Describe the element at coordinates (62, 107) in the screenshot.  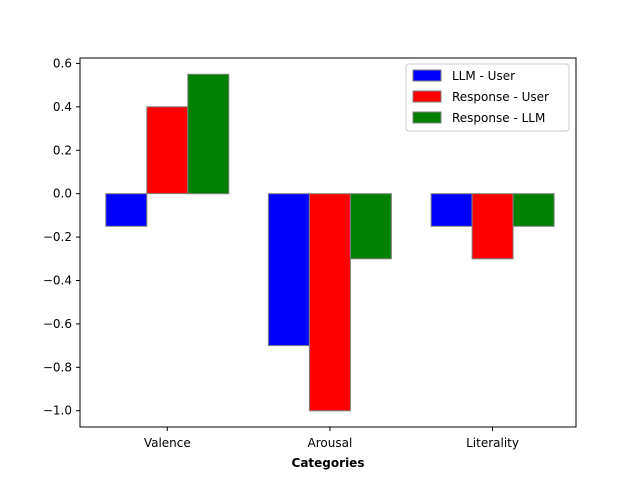
I see `y-tick-label: 0.4` at that location.